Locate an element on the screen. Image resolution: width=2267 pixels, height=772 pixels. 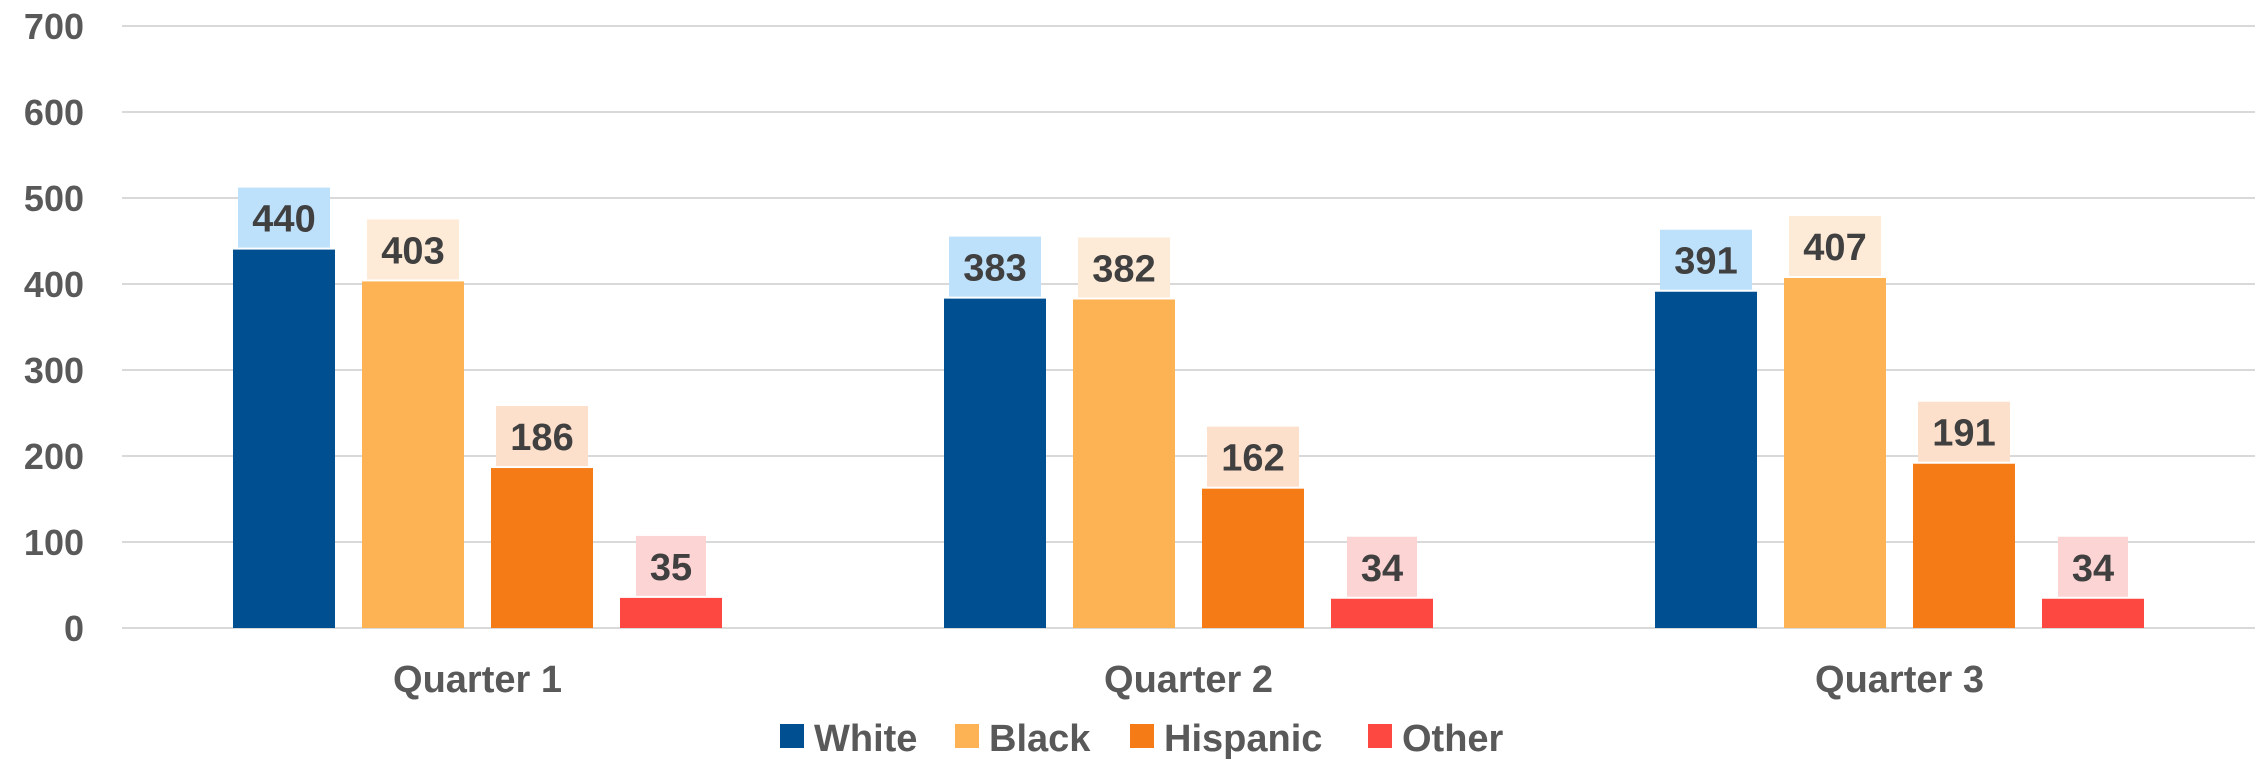
data-label-other-quarter-3: 34 is located at coordinates (2093, 569).